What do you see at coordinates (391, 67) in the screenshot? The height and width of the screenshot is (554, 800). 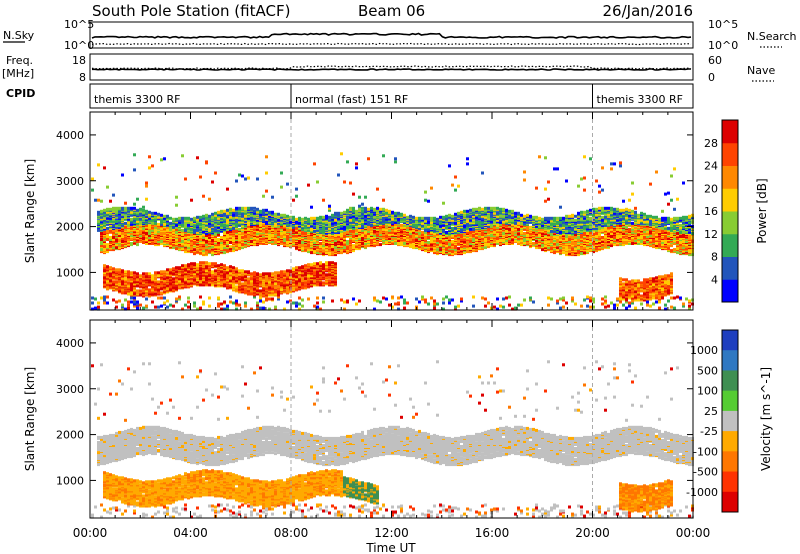 I see `freq-frame` at bounding box center [391, 67].